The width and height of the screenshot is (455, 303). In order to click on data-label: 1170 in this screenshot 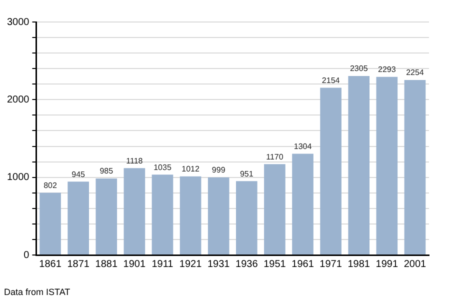, I will do `click(275, 157)`.